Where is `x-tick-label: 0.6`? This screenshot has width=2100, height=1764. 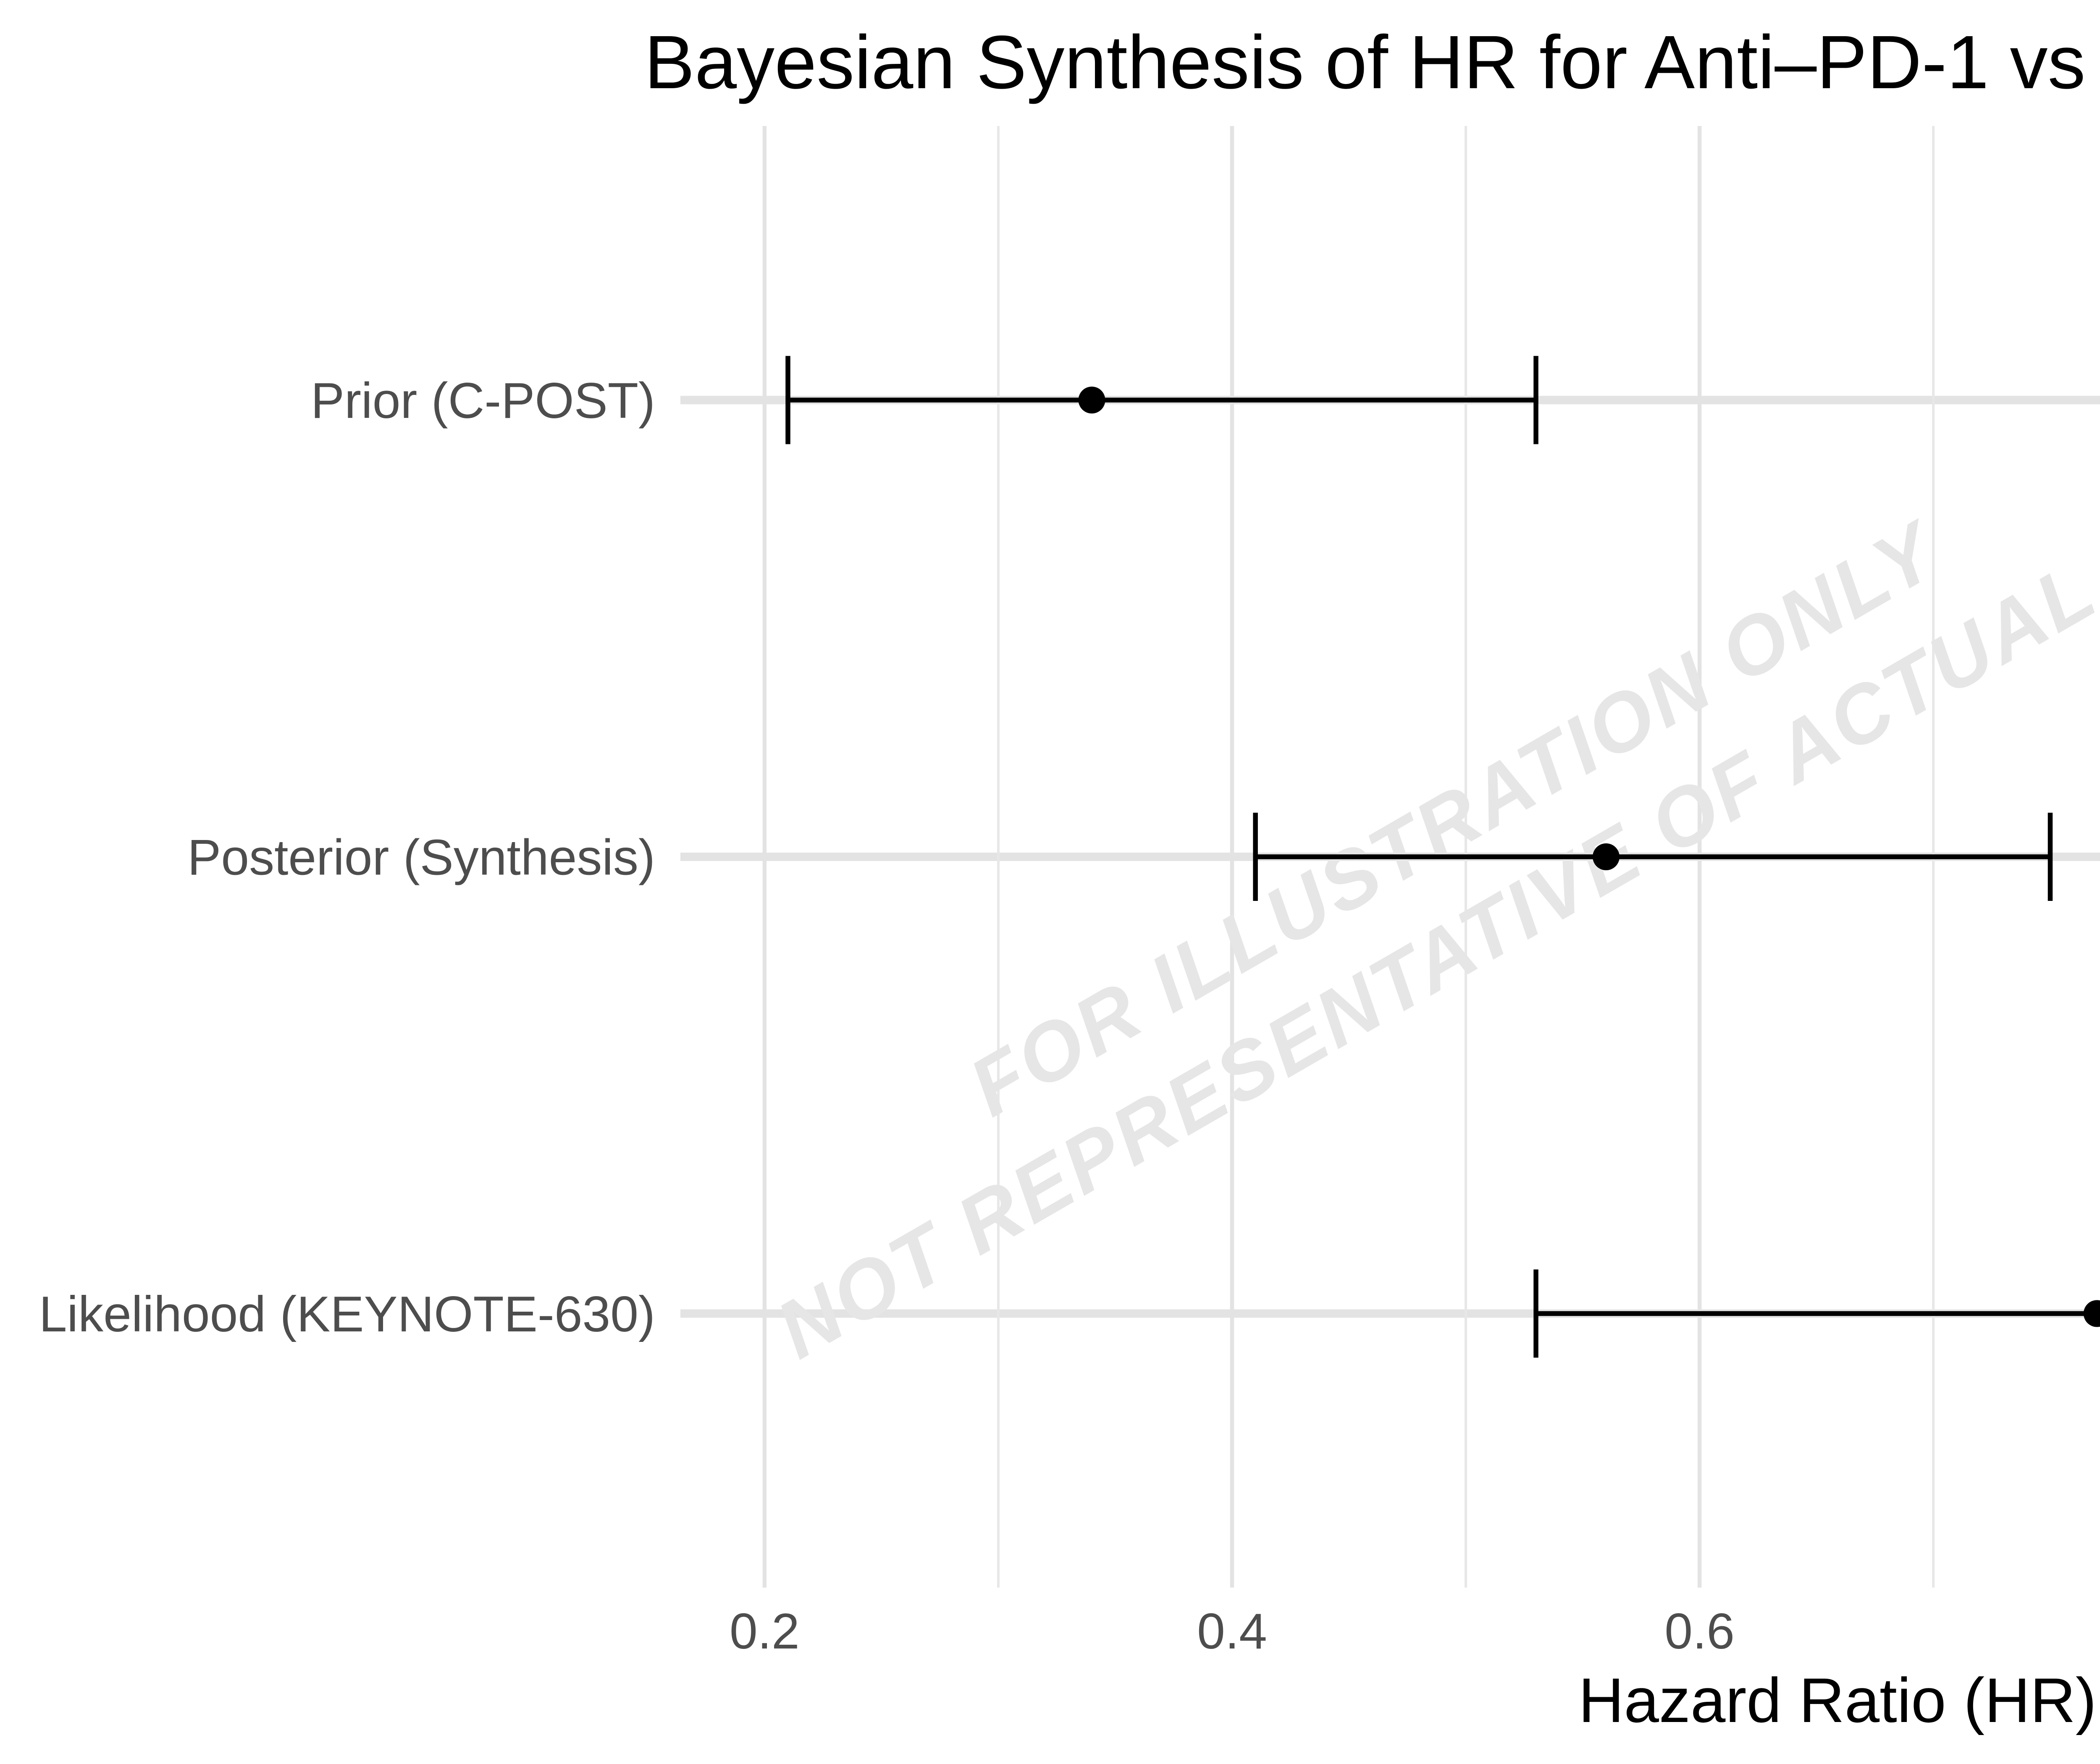
x-tick-label: 0.6 is located at coordinates (1699, 1631).